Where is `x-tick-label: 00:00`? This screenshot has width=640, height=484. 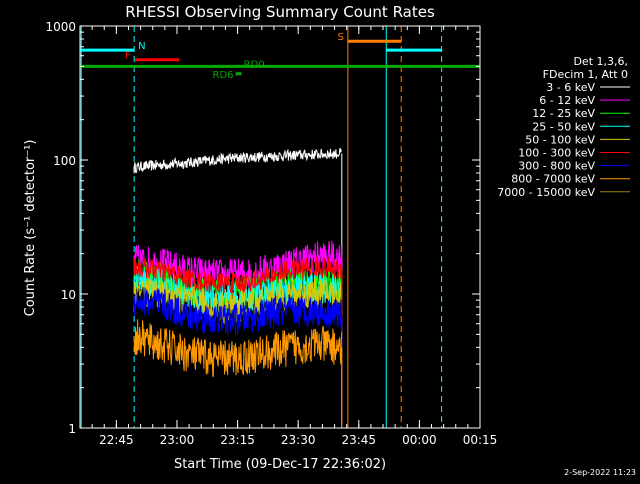 x-tick-label: 00:00 is located at coordinates (419, 440).